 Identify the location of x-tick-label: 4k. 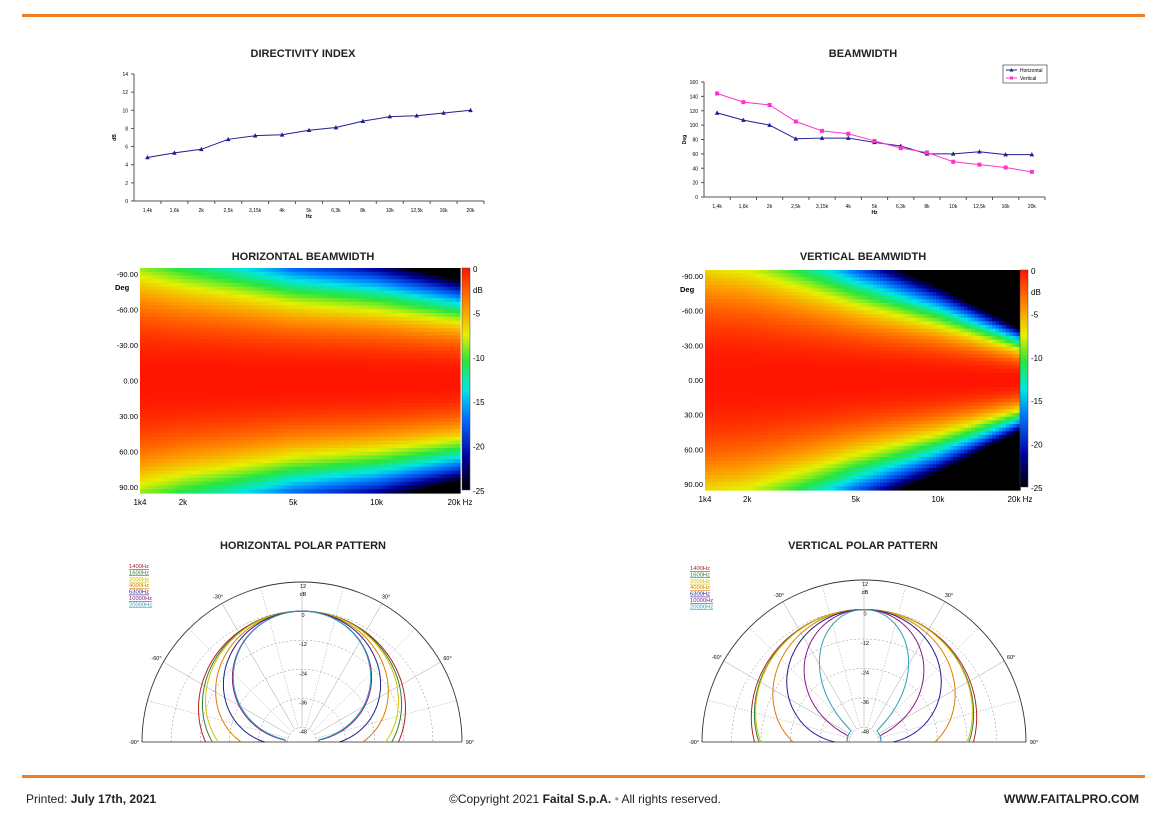
(849, 207).